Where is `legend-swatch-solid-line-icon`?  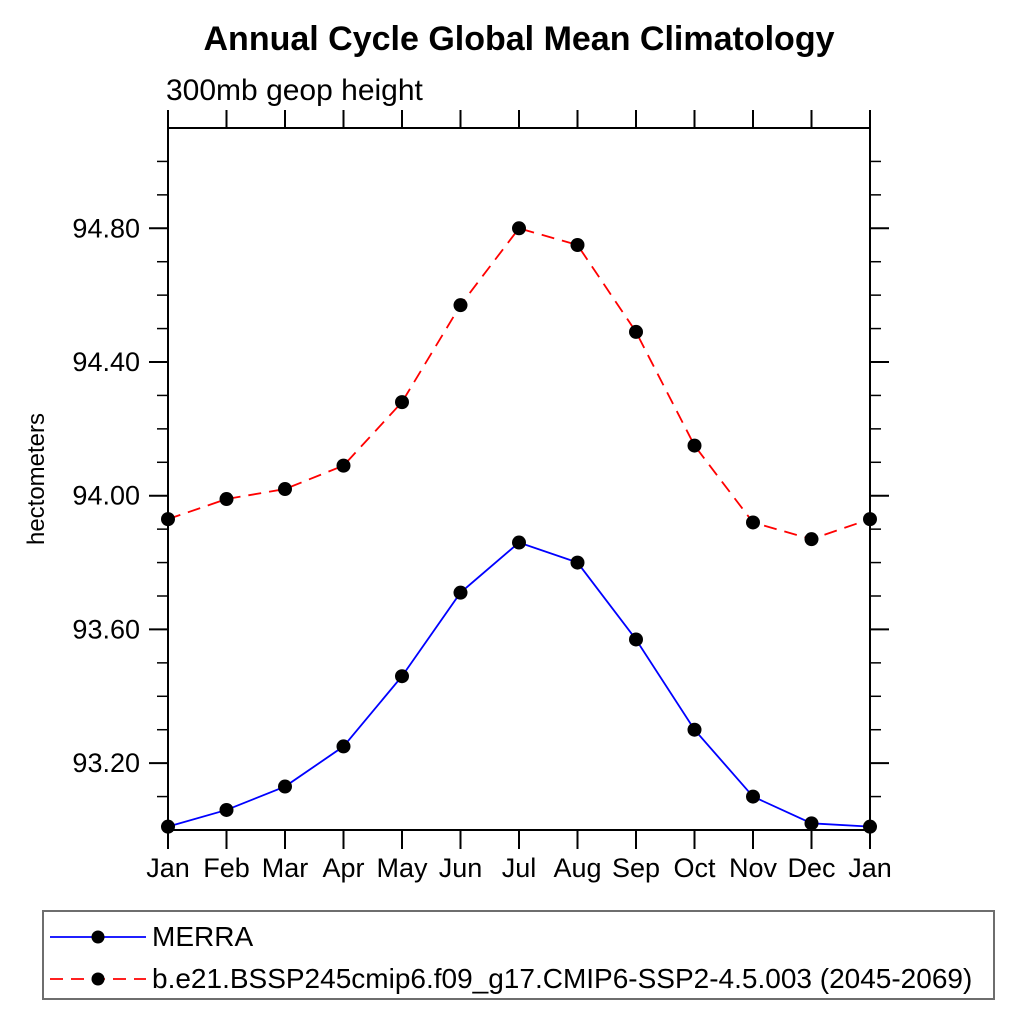
legend-swatch-solid-line-icon is located at coordinates (98, 937).